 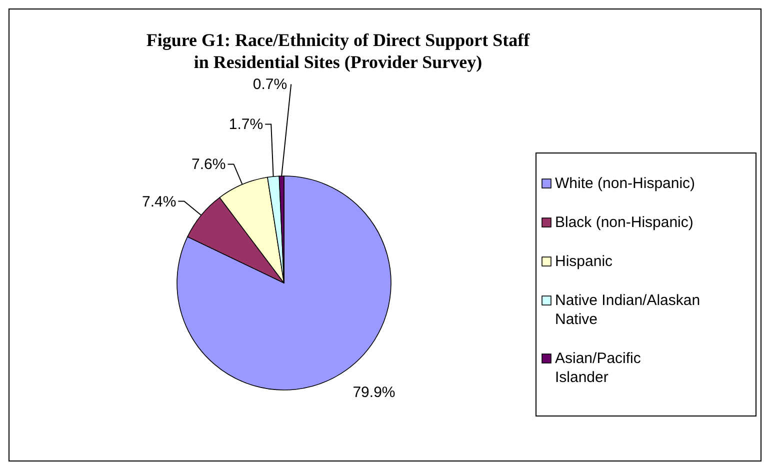 What do you see at coordinates (374, 393) in the screenshot?
I see `data-label: 79.9%` at bounding box center [374, 393].